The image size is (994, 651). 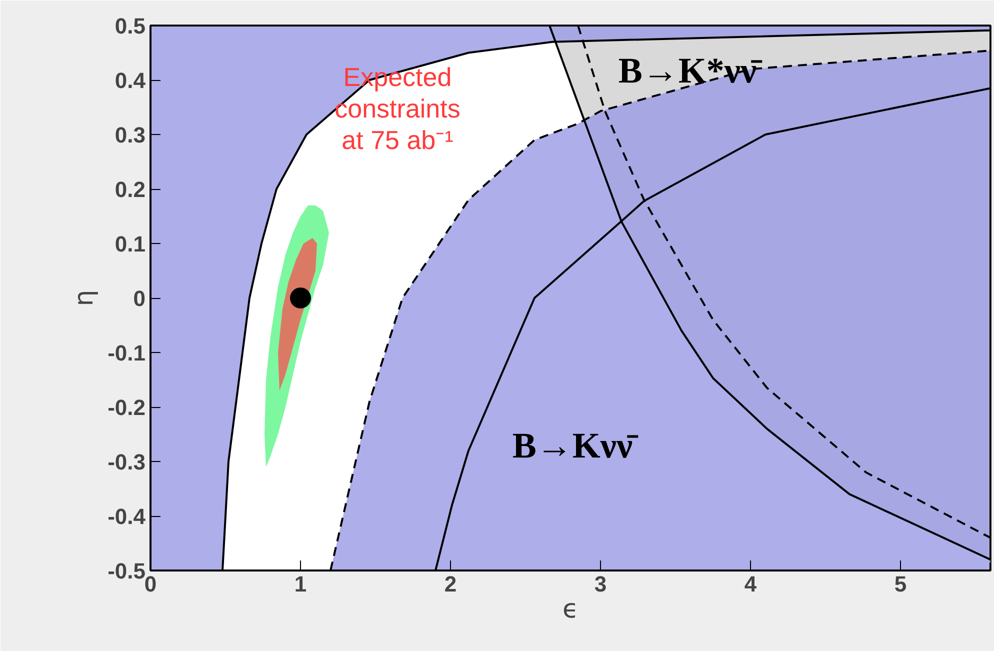 What do you see at coordinates (600, 584) in the screenshot?
I see `x-tick-label: 3` at bounding box center [600, 584].